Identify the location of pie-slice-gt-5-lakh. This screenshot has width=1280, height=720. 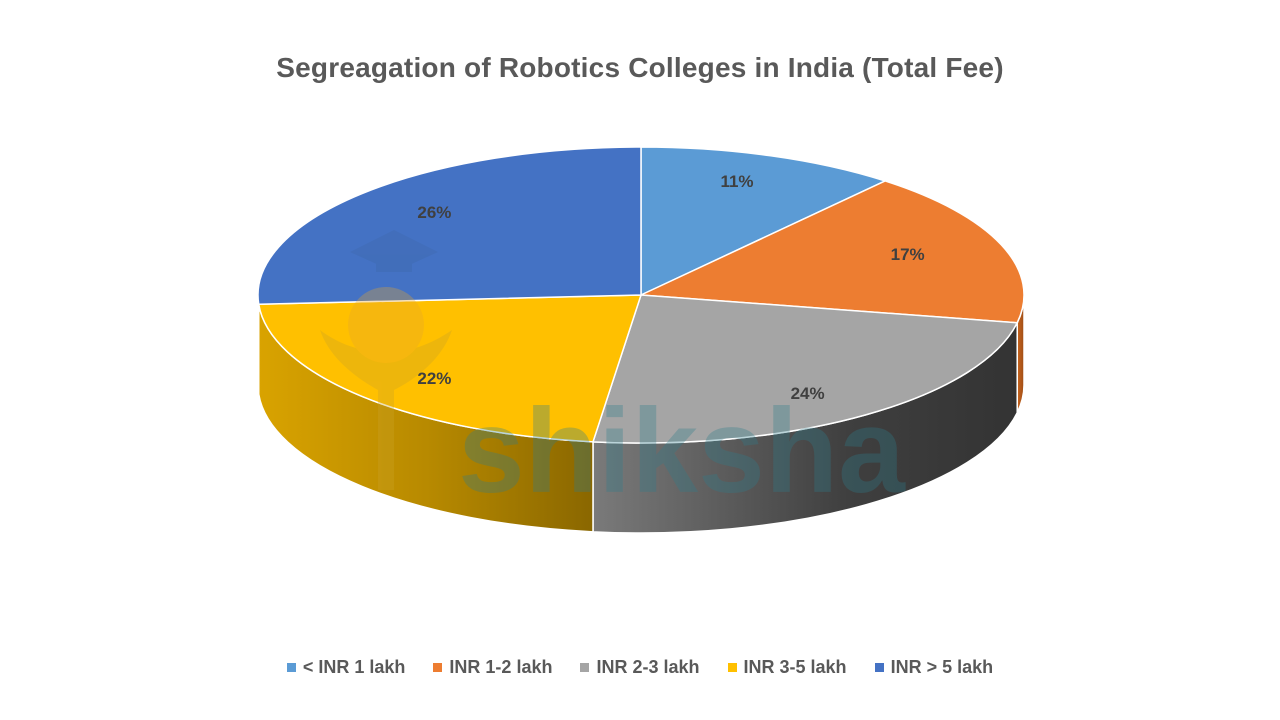
(449, 226).